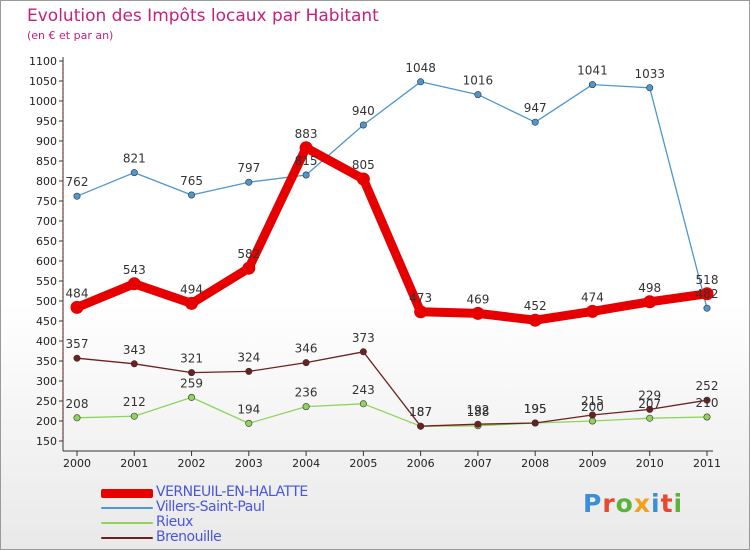  I want to click on data-label: 883, so click(306, 134).